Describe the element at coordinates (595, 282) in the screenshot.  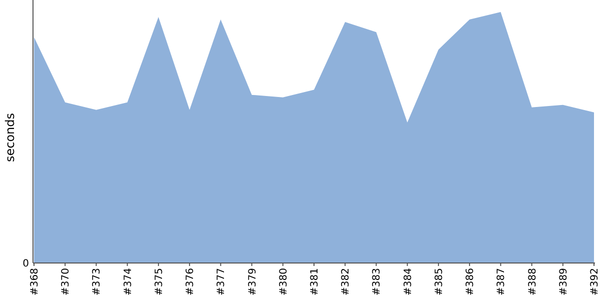
I see `x-tick-label: #392` at that location.